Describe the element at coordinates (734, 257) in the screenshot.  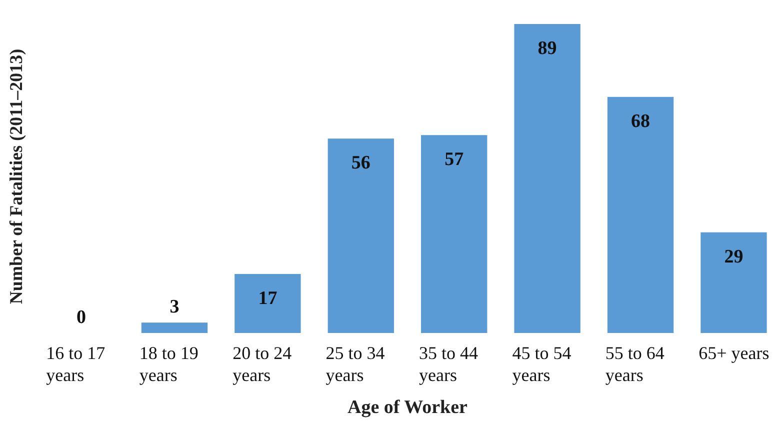
I see `data-label: 29` at that location.